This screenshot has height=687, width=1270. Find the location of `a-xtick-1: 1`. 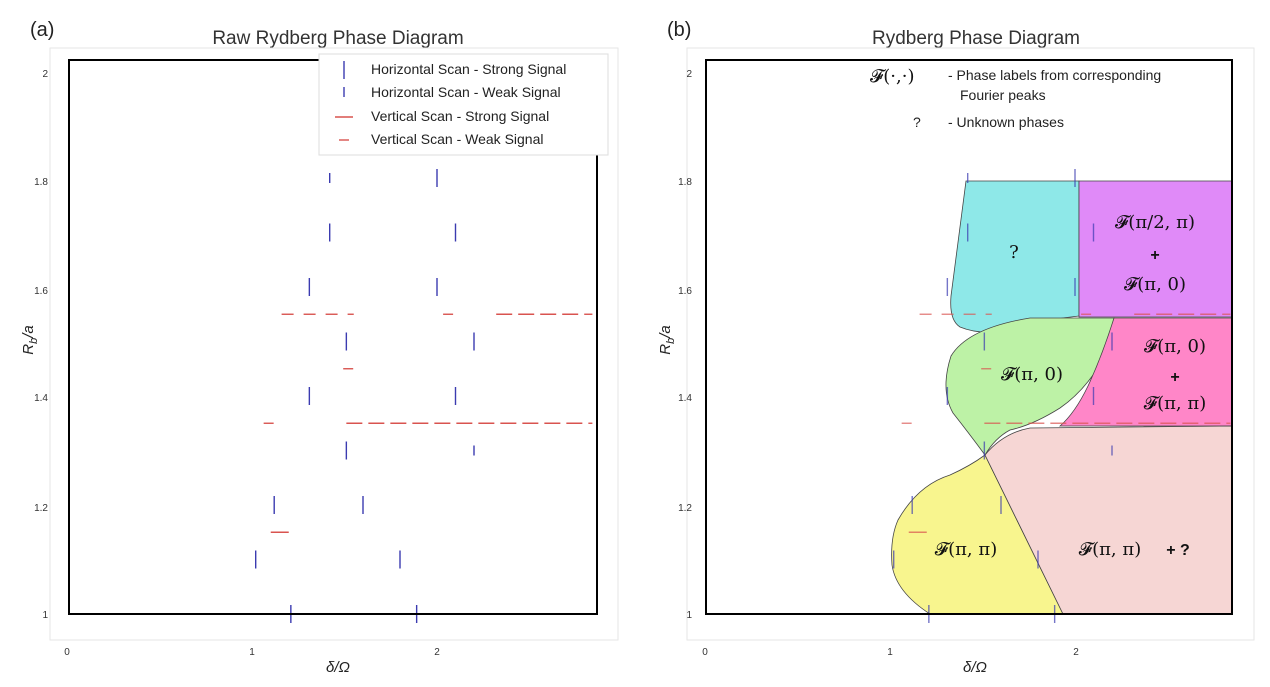

a-xtick-1: 1 is located at coordinates (252, 652).